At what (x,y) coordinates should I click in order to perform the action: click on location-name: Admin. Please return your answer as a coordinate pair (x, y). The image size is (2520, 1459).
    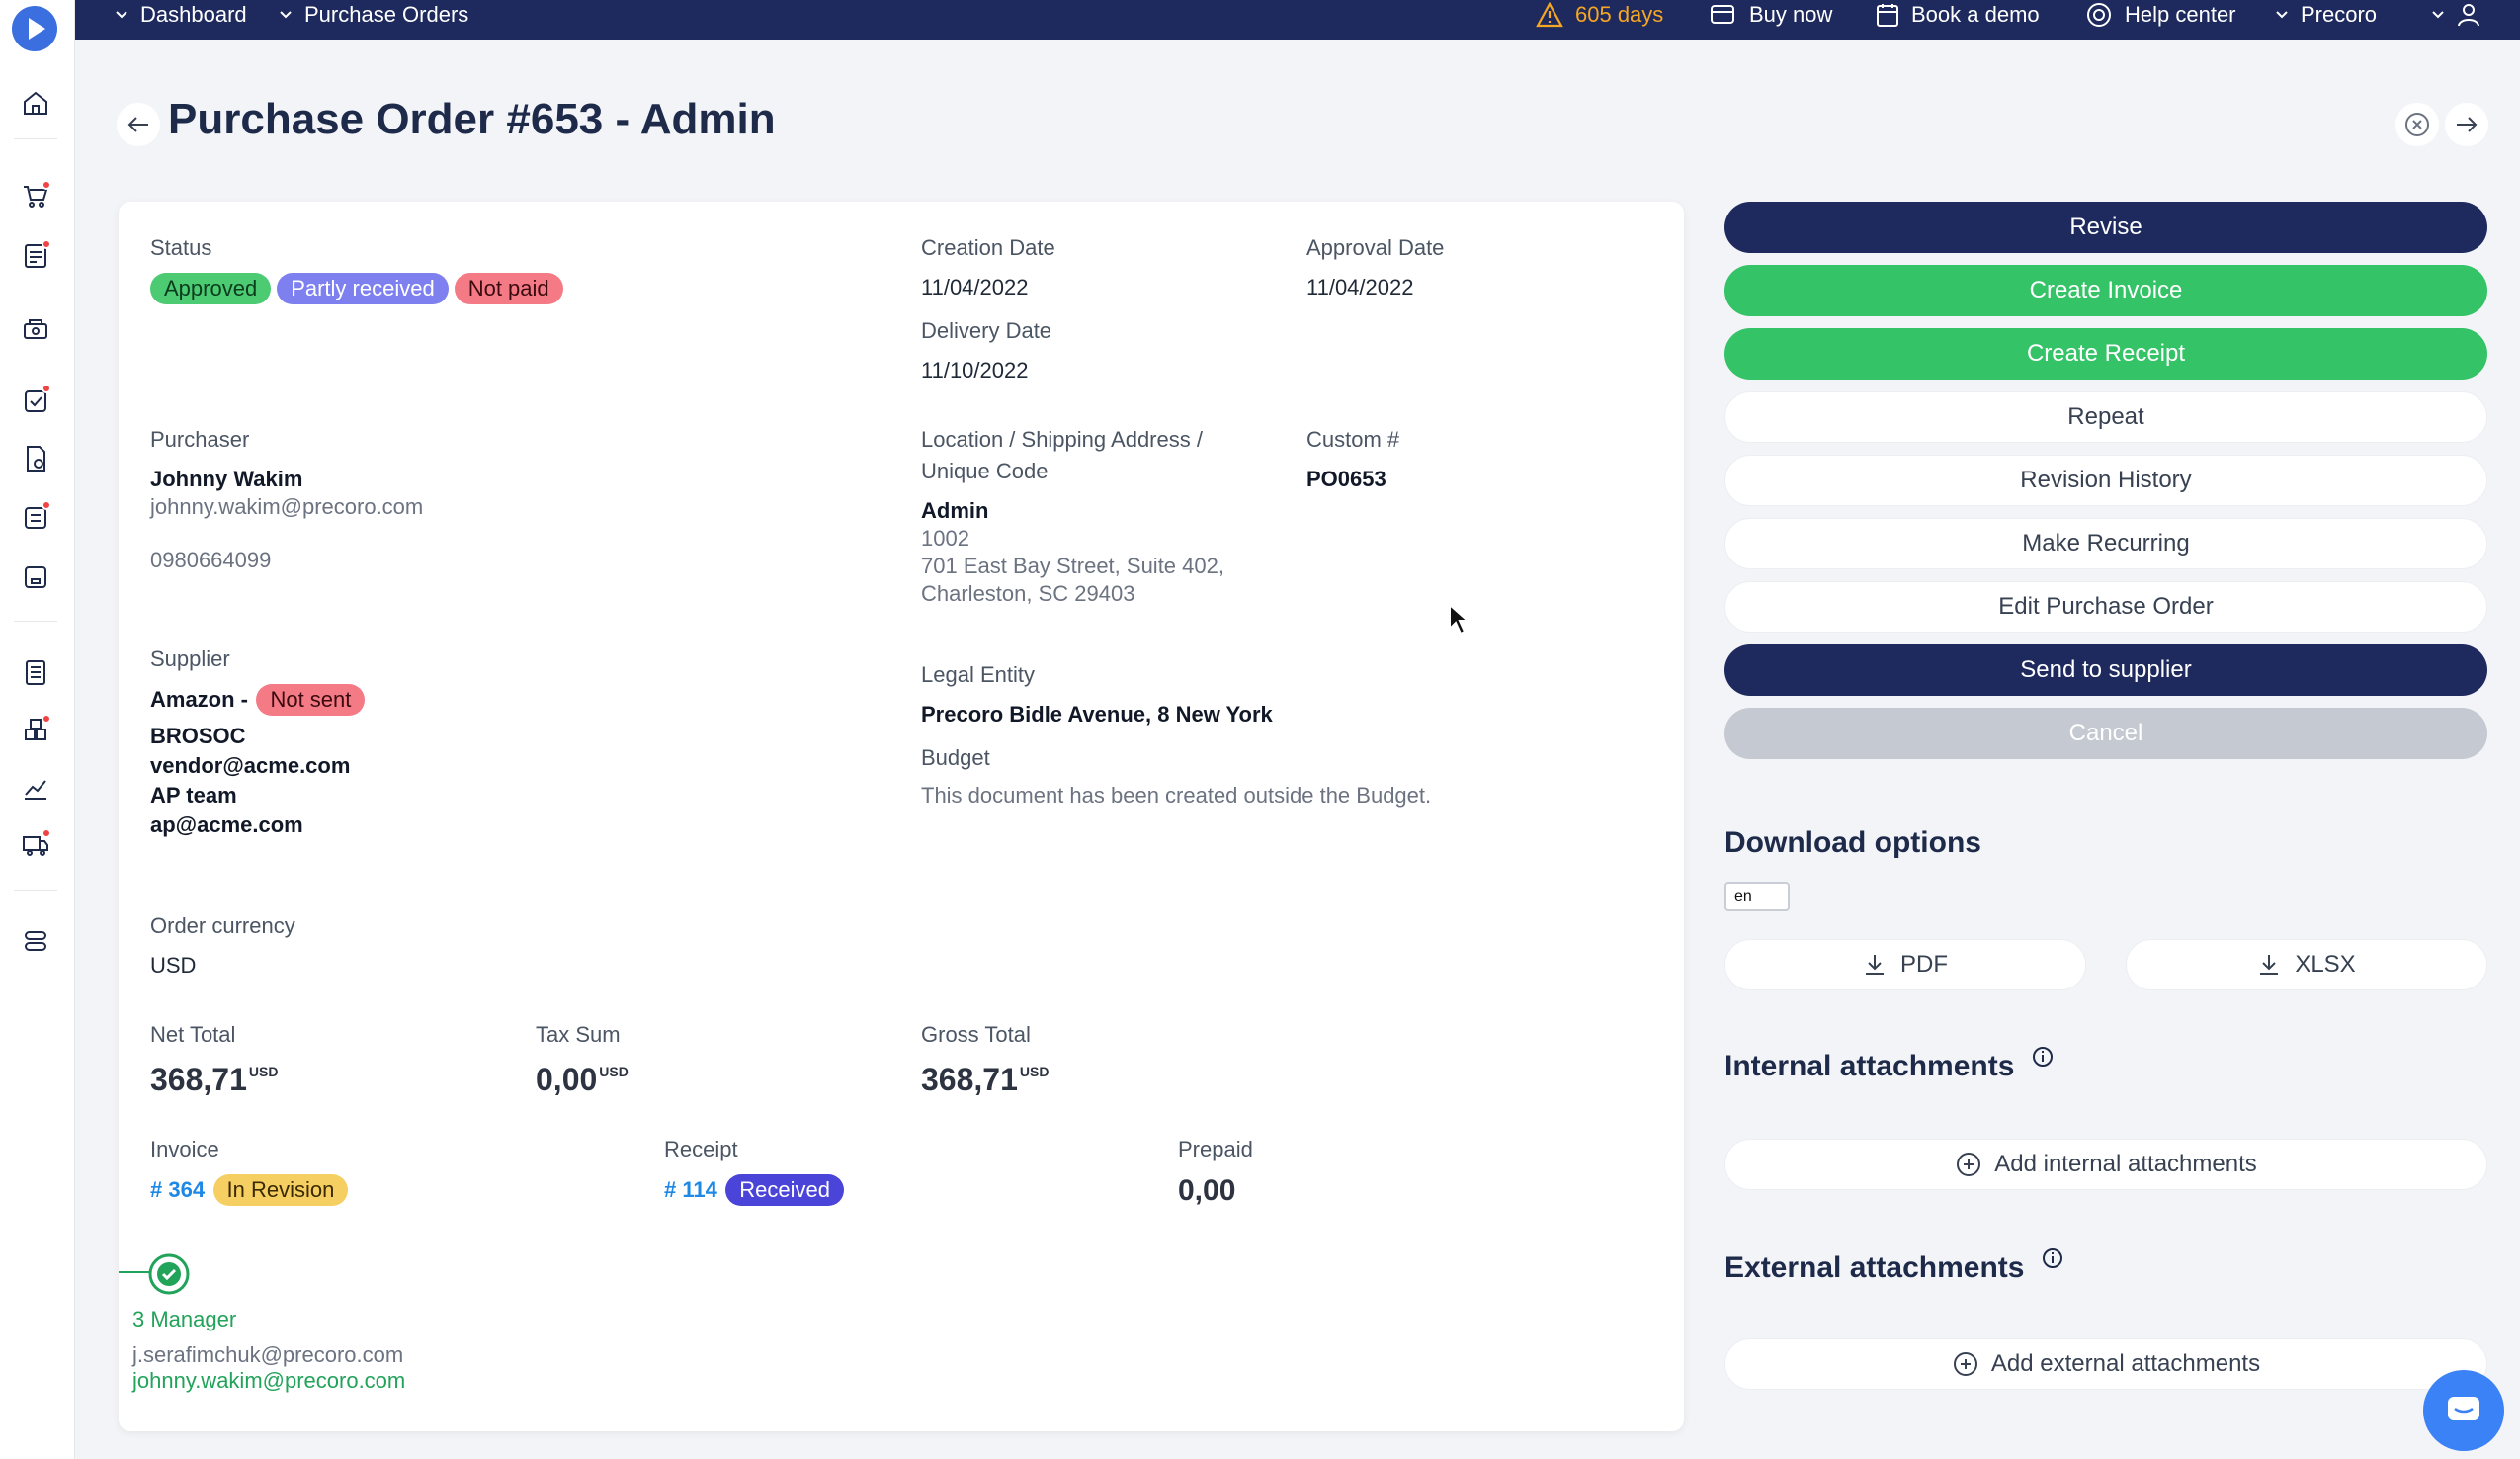
    Looking at the image, I should click on (955, 510).